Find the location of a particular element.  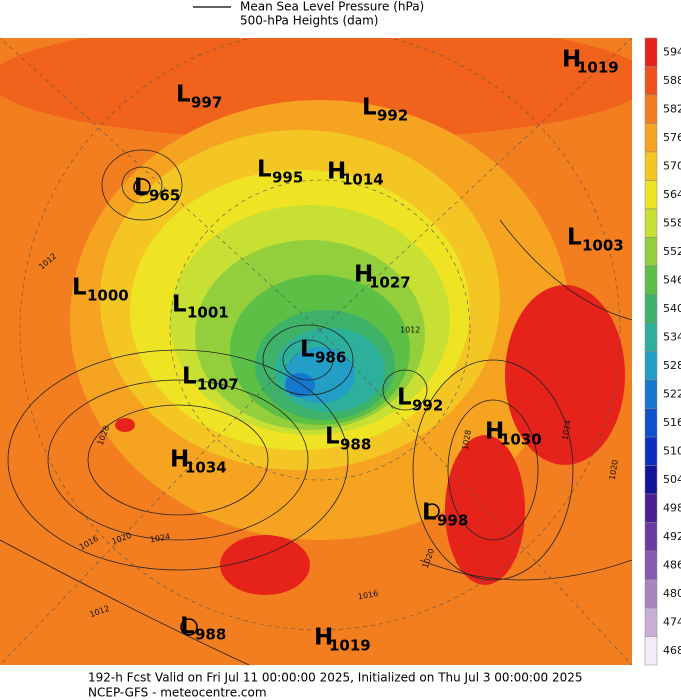

colorbar-label: 588 is located at coordinates (672, 80).